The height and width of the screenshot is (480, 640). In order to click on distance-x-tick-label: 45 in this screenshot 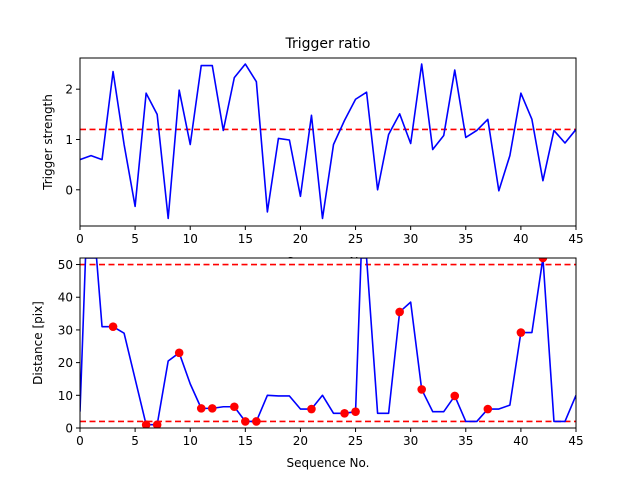, I will do `click(575, 441)`.